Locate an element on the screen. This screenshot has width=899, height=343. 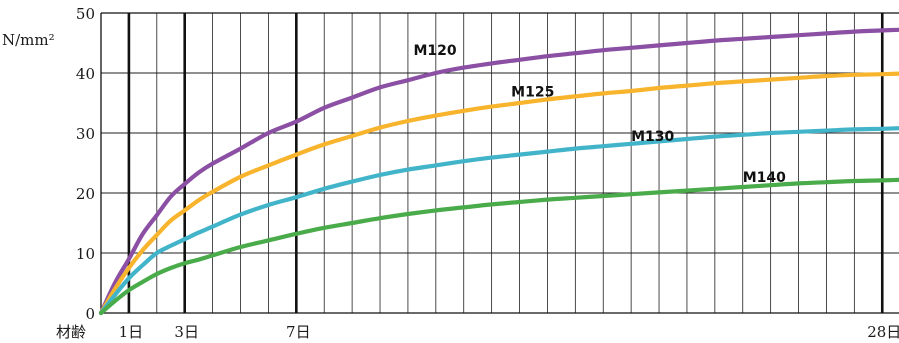
x-tick-label: 3日 is located at coordinates (186, 332).